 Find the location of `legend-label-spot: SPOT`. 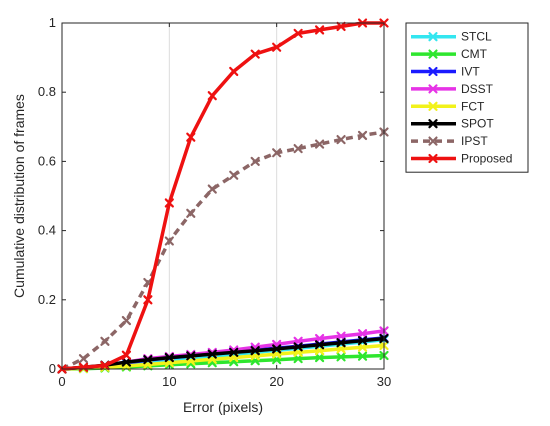

legend-label-spot: SPOT is located at coordinates (477, 124).